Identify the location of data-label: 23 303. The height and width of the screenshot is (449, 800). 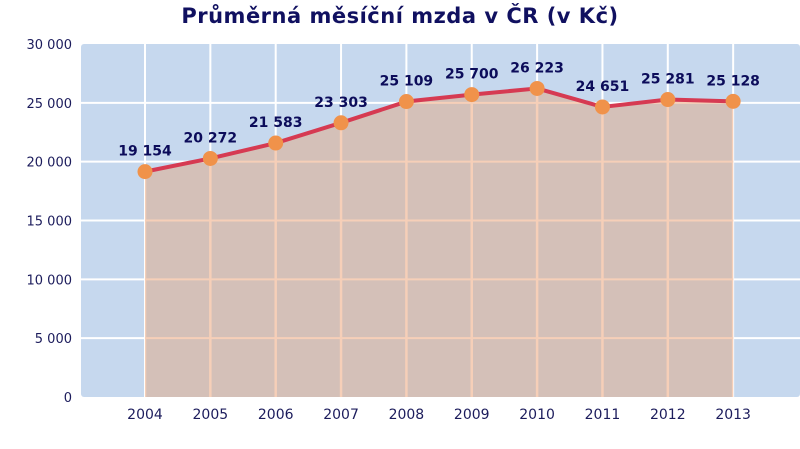
(341, 103).